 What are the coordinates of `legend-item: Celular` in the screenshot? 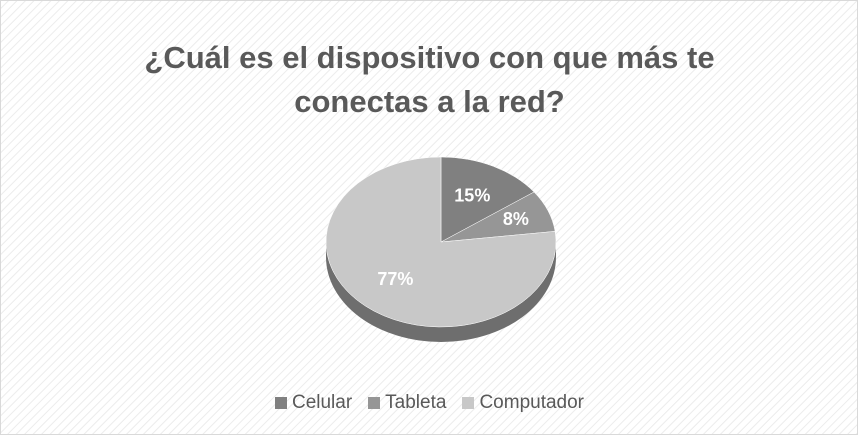 It's located at (313, 403).